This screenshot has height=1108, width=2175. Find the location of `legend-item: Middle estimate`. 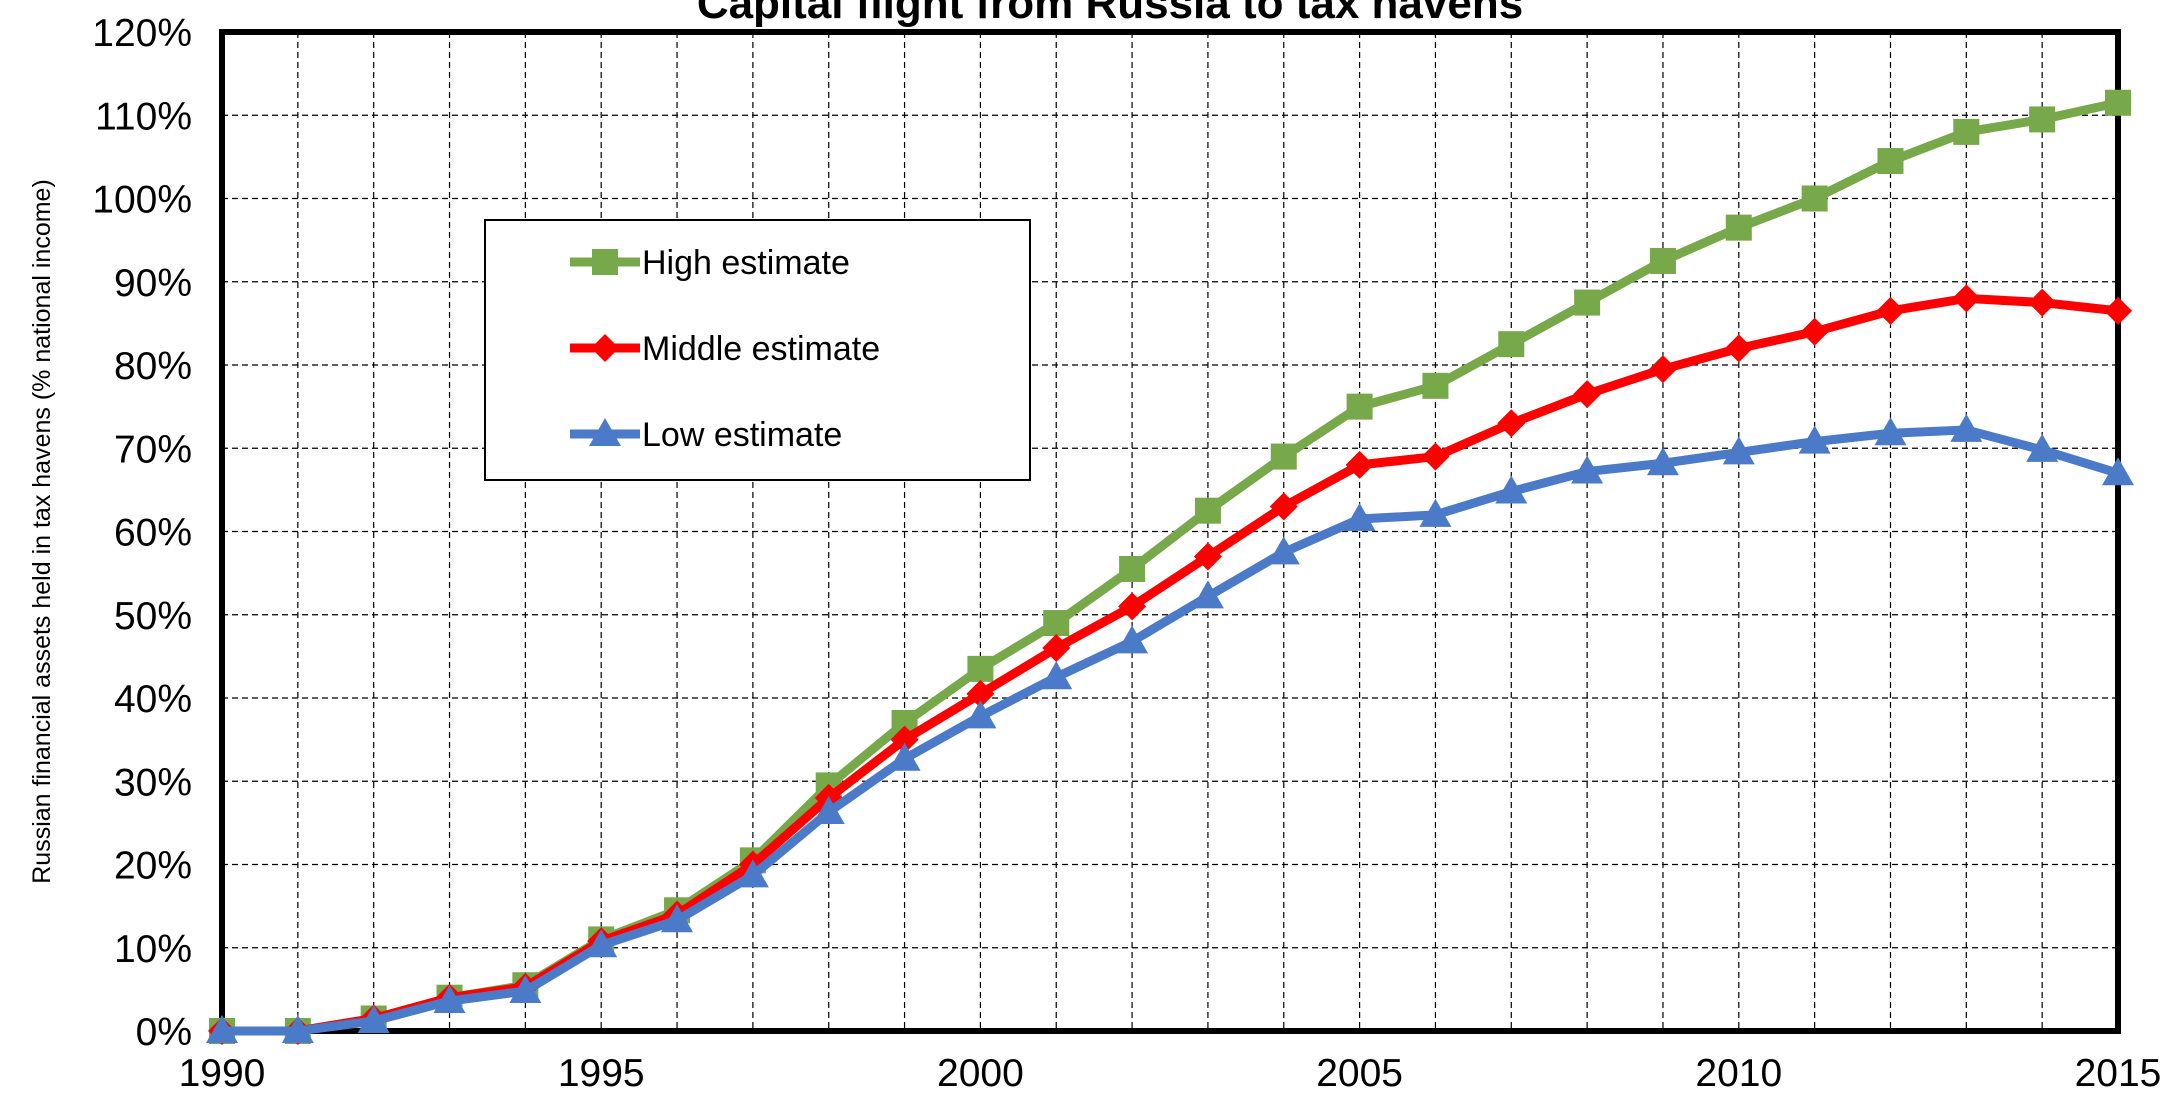

legend-item: Middle estimate is located at coordinates (725, 349).